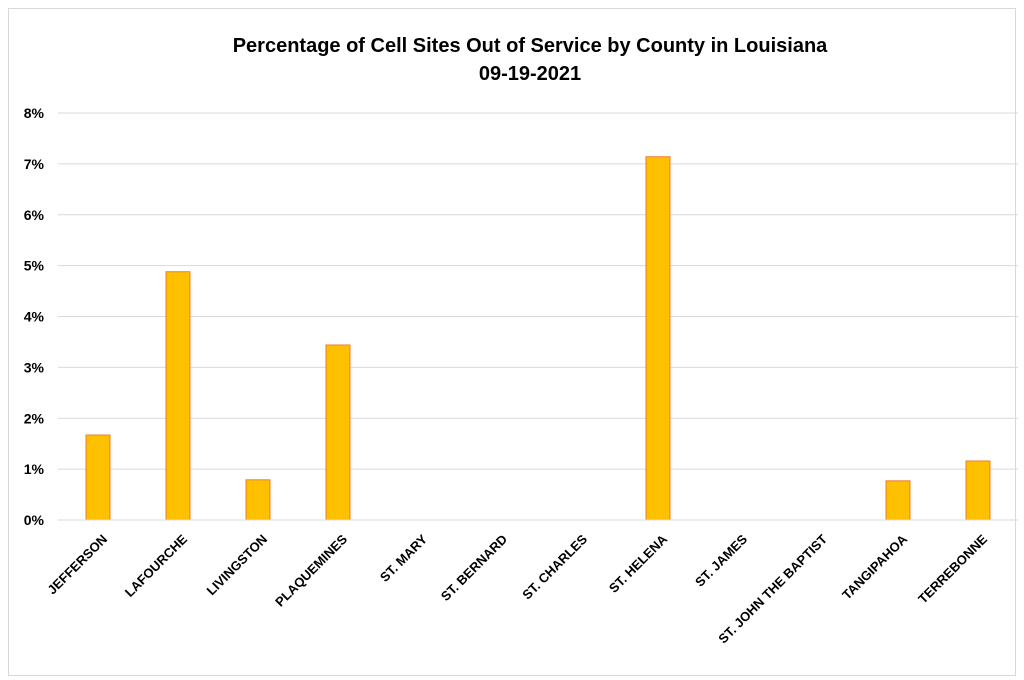  Describe the element at coordinates (721, 560) in the screenshot. I see `x-tick-label: ST. JAMES` at that location.